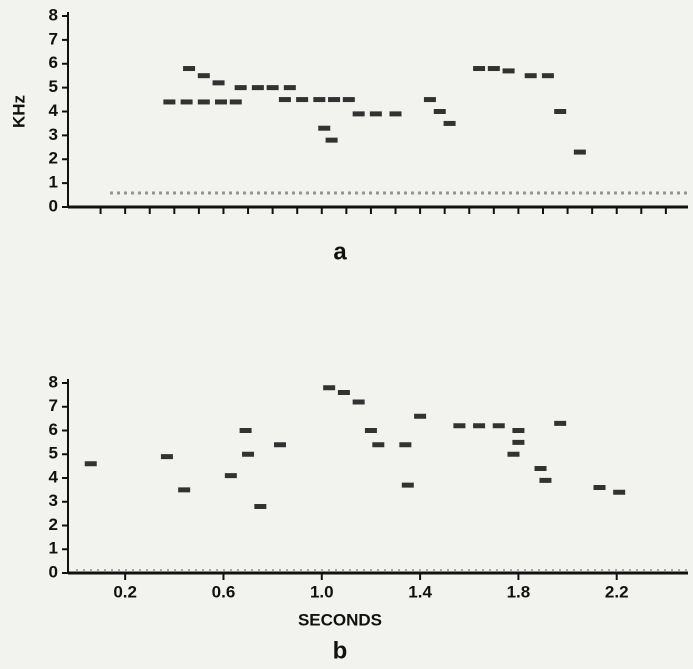  What do you see at coordinates (519, 591) in the screenshot?
I see `x-tick-label: 1.8` at bounding box center [519, 591].